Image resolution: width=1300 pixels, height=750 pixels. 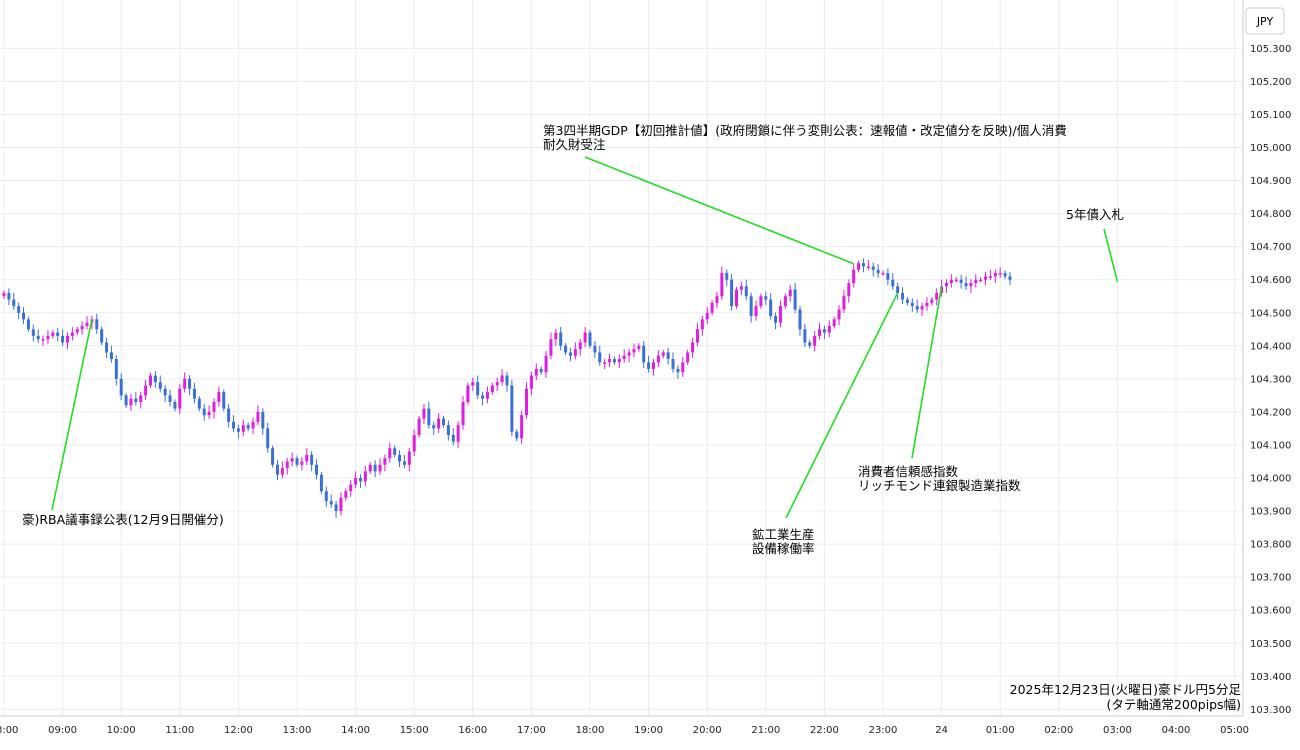 I want to click on annotation-label: 豪)RBA議事録公表(12月9日開催分), so click(x=123, y=519).